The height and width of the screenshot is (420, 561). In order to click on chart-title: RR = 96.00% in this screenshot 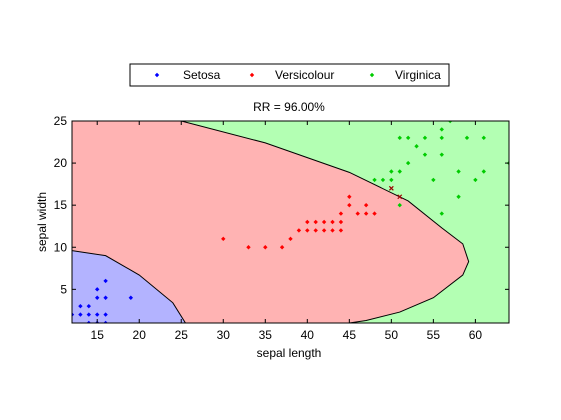, I will do `click(289, 107)`.